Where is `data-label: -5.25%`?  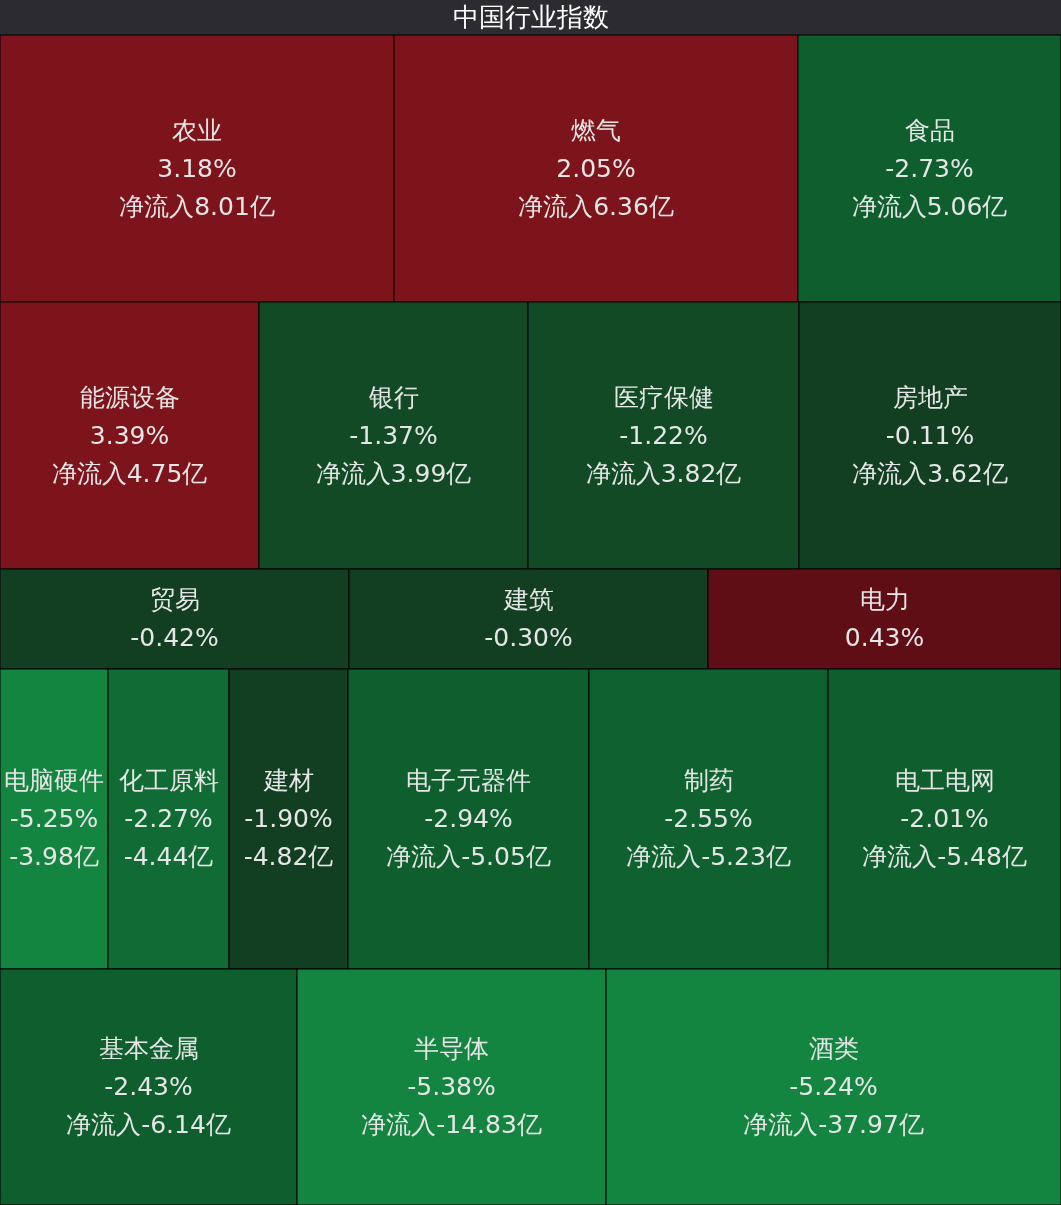
data-label: -5.25% is located at coordinates (54, 818).